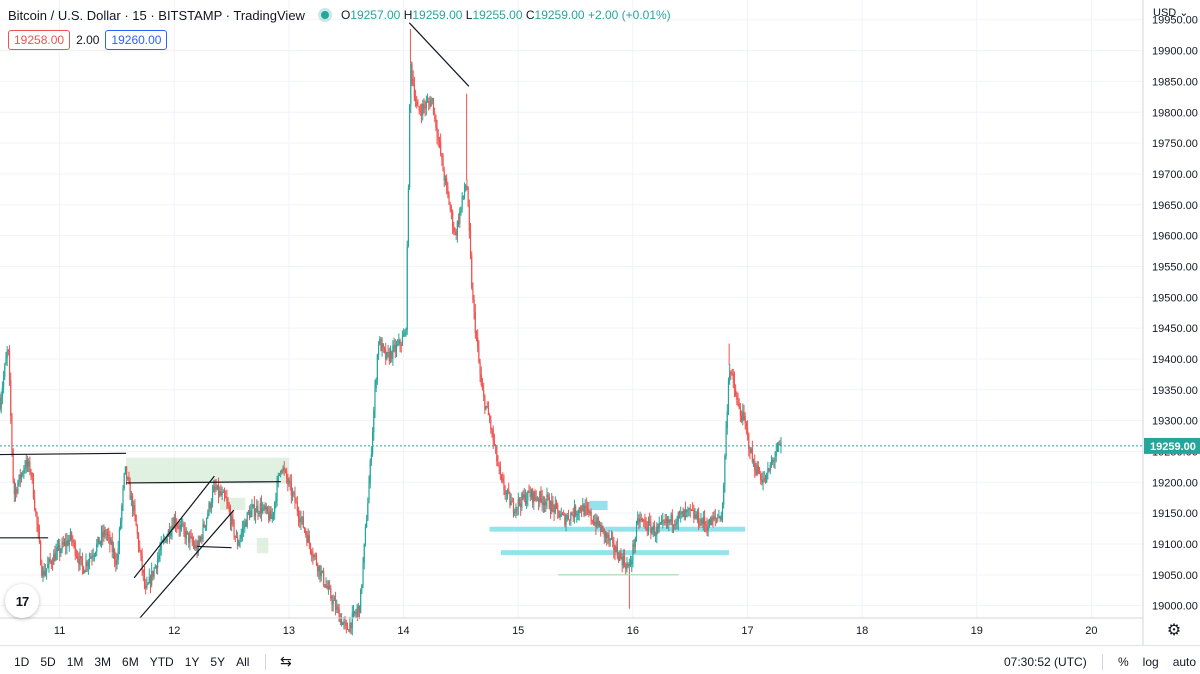  I want to click on divider, so click(1102, 662).